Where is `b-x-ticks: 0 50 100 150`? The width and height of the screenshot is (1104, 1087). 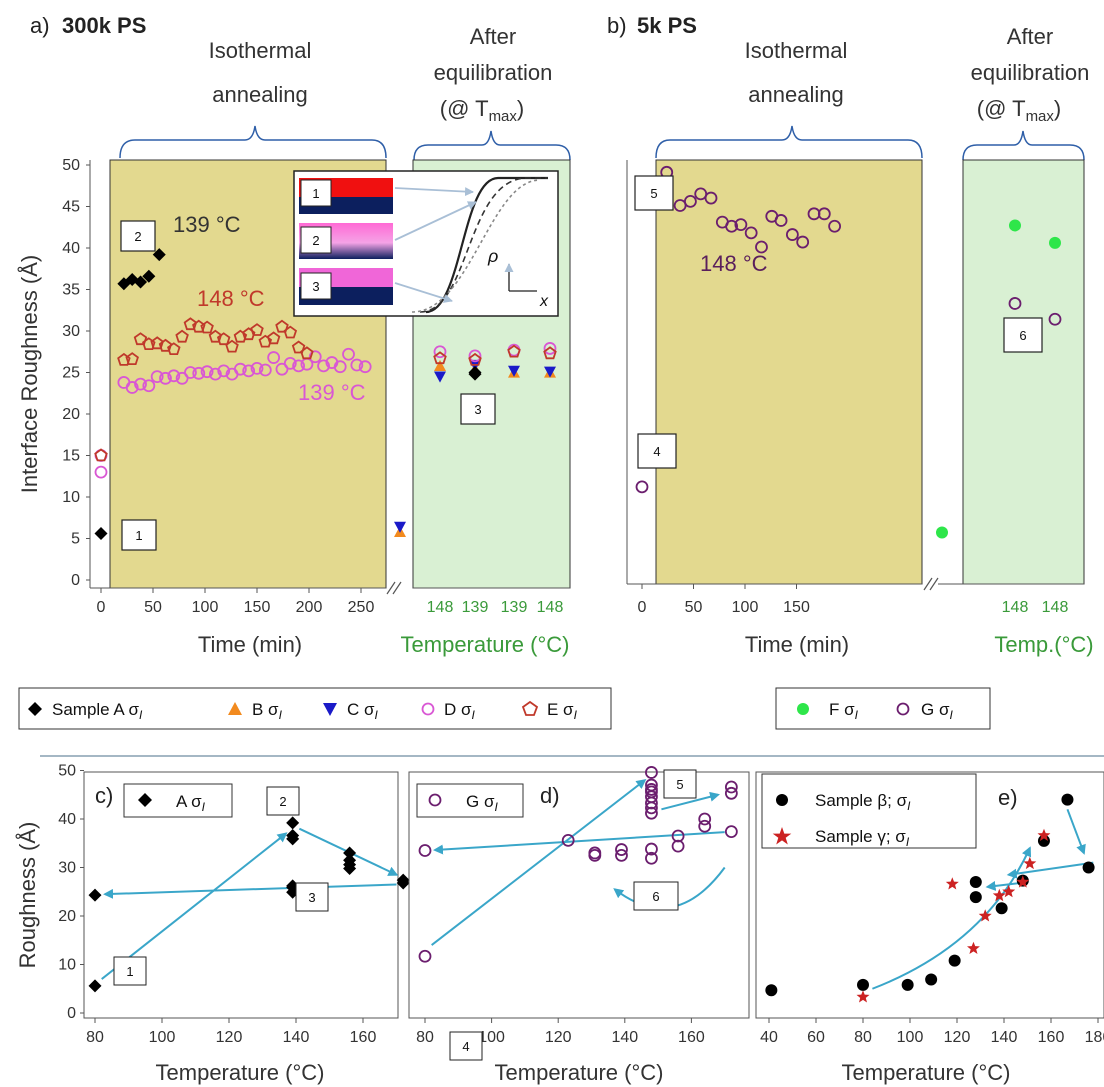
b-x-ticks: 0 50 100 150 is located at coordinates (724, 600).